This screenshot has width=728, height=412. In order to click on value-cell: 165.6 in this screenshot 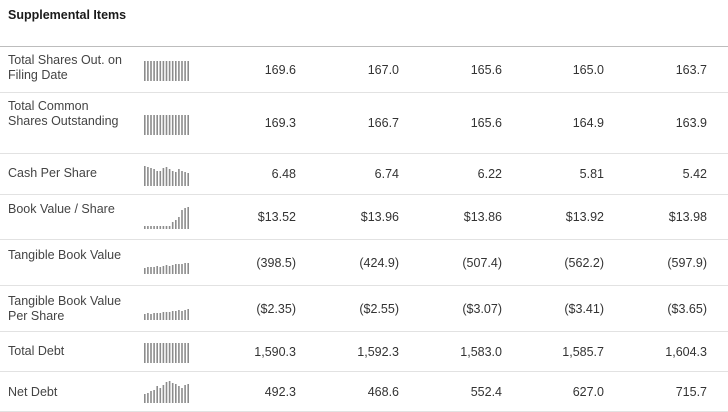, I will do `click(486, 69)`.